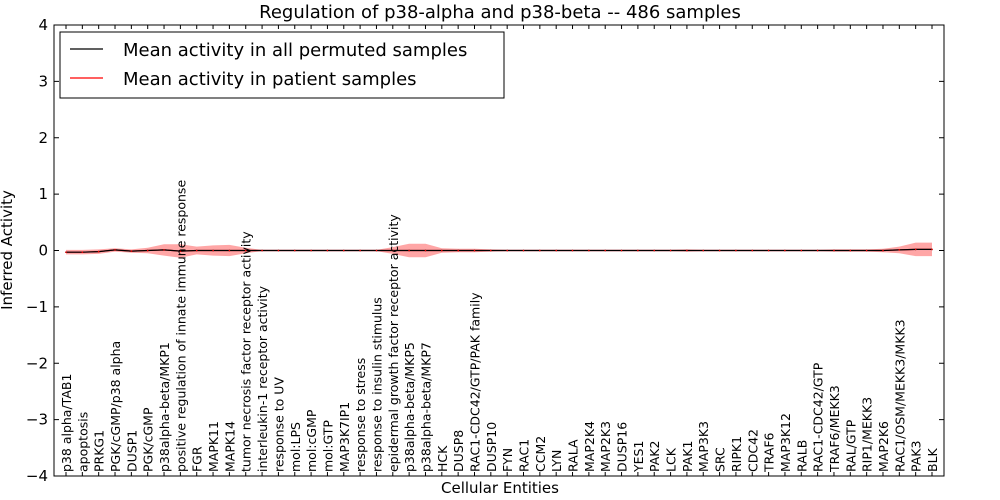 The height and width of the screenshot is (500, 1000). I want to click on legend-label-patient: Mean activity in patient samples, so click(270, 79).